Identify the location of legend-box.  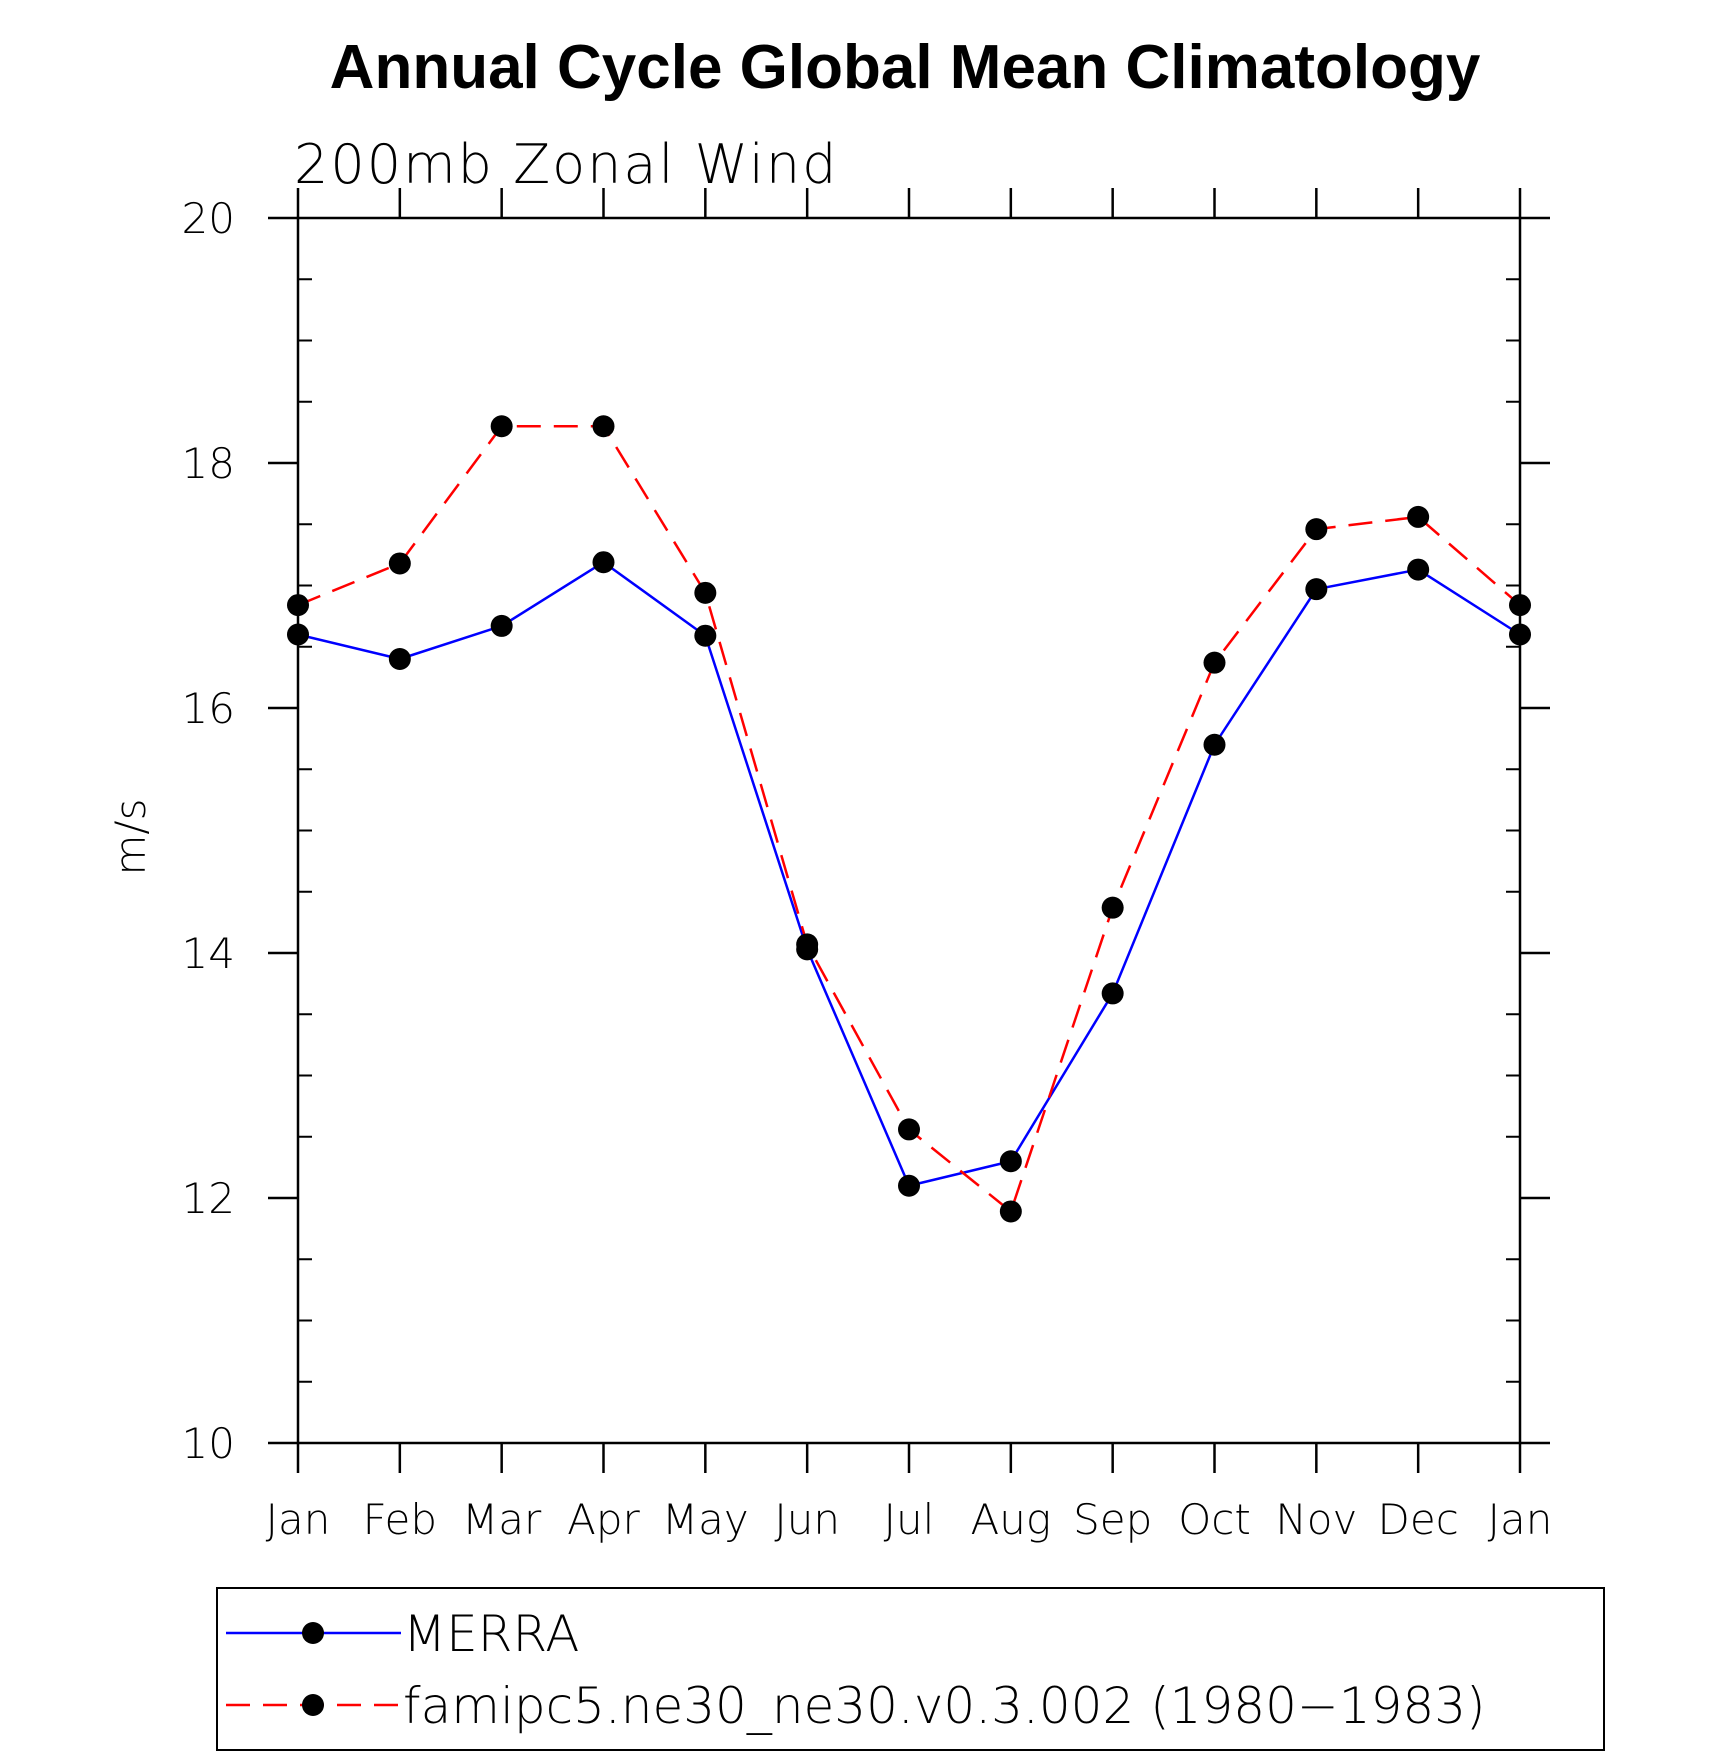
(910, 1669).